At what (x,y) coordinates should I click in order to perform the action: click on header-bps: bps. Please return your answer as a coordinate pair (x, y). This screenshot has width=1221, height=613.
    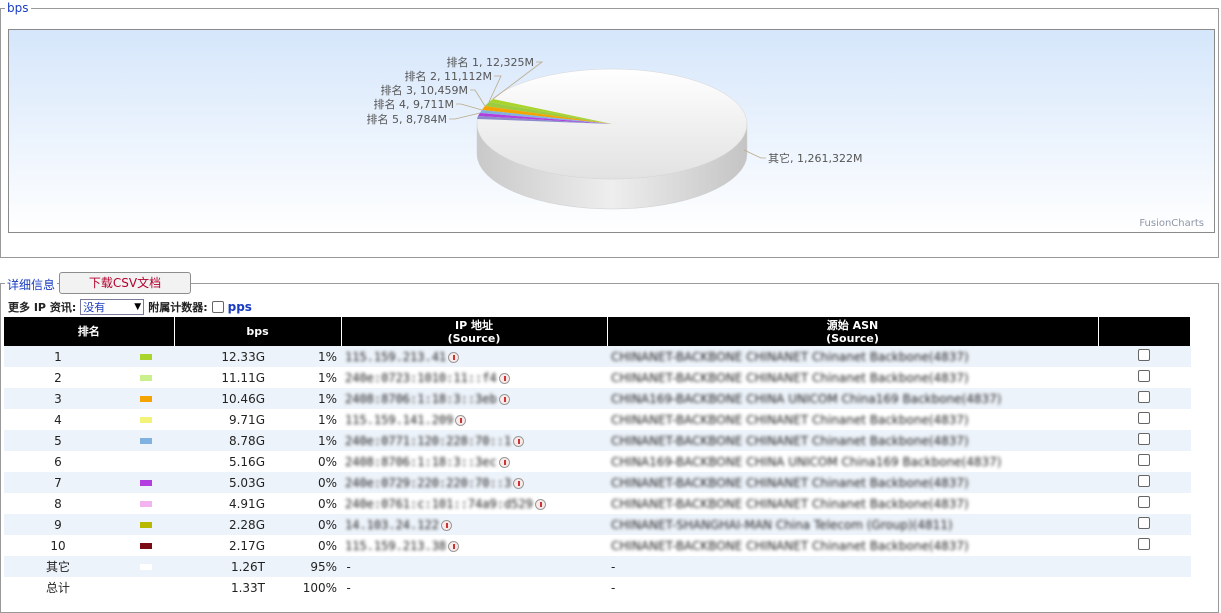
    Looking at the image, I should click on (258, 331).